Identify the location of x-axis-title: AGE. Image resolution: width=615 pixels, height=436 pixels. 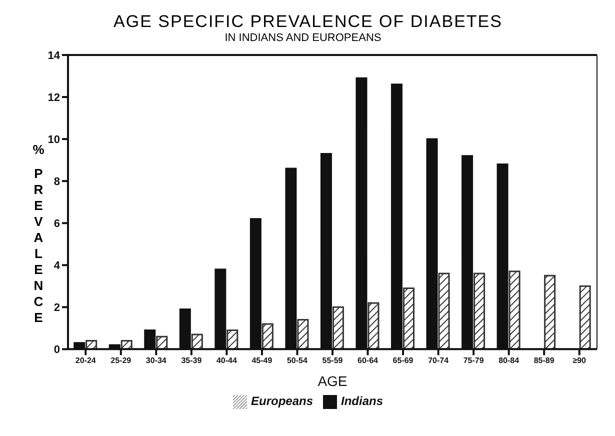
(333, 381).